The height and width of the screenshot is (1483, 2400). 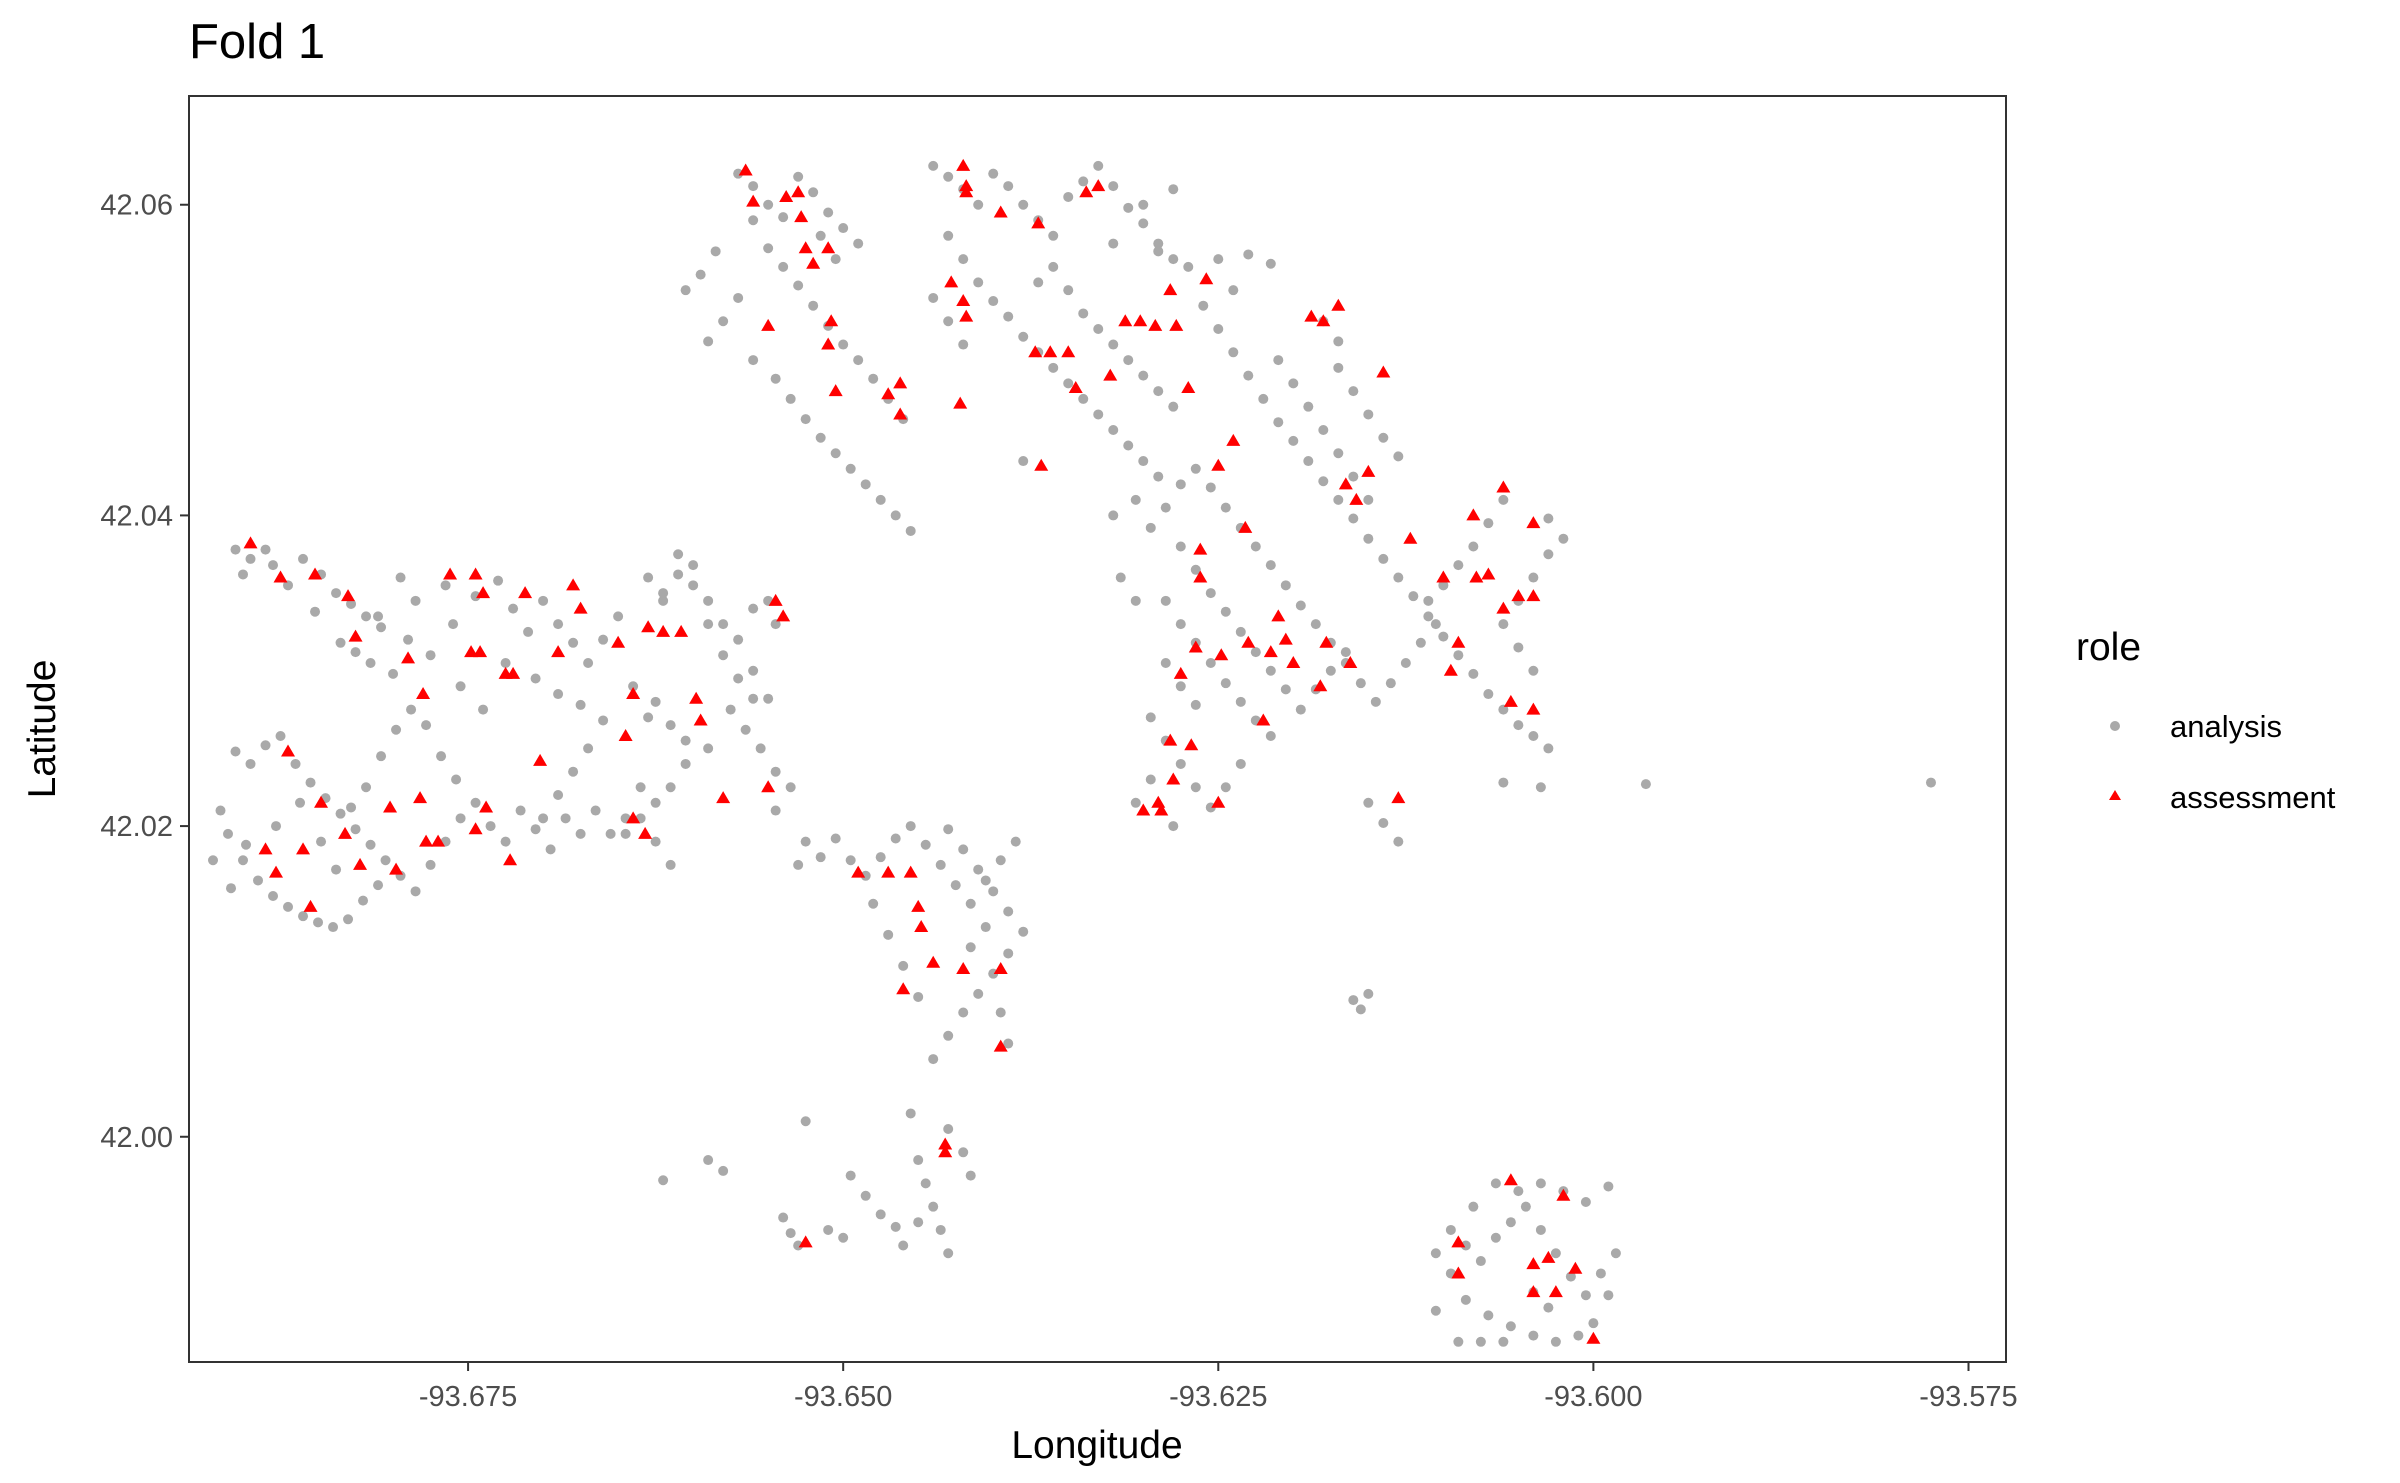 What do you see at coordinates (1218, 1397) in the screenshot?
I see `x-tick-label: -93.625` at bounding box center [1218, 1397].